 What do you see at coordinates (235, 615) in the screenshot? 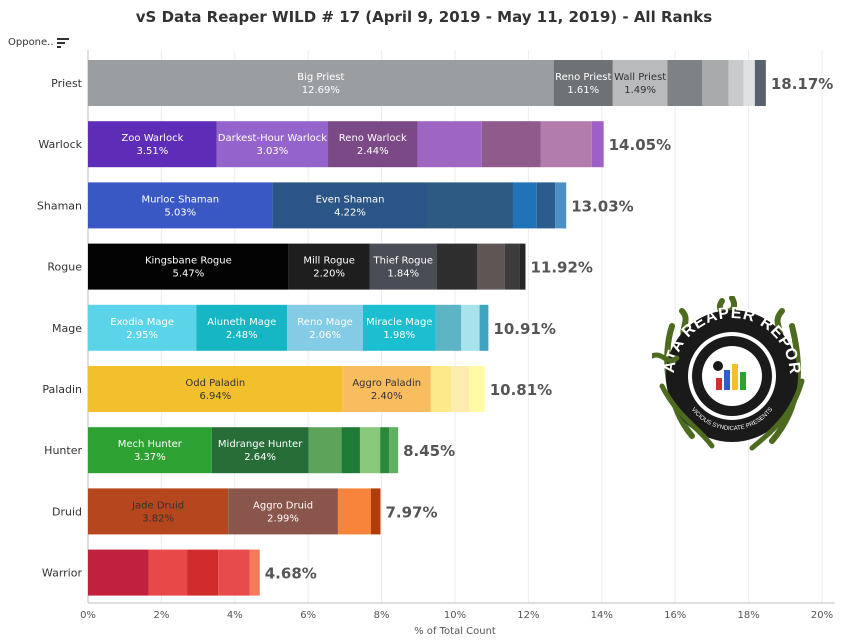
I see `x-tick-label: 4%` at bounding box center [235, 615].